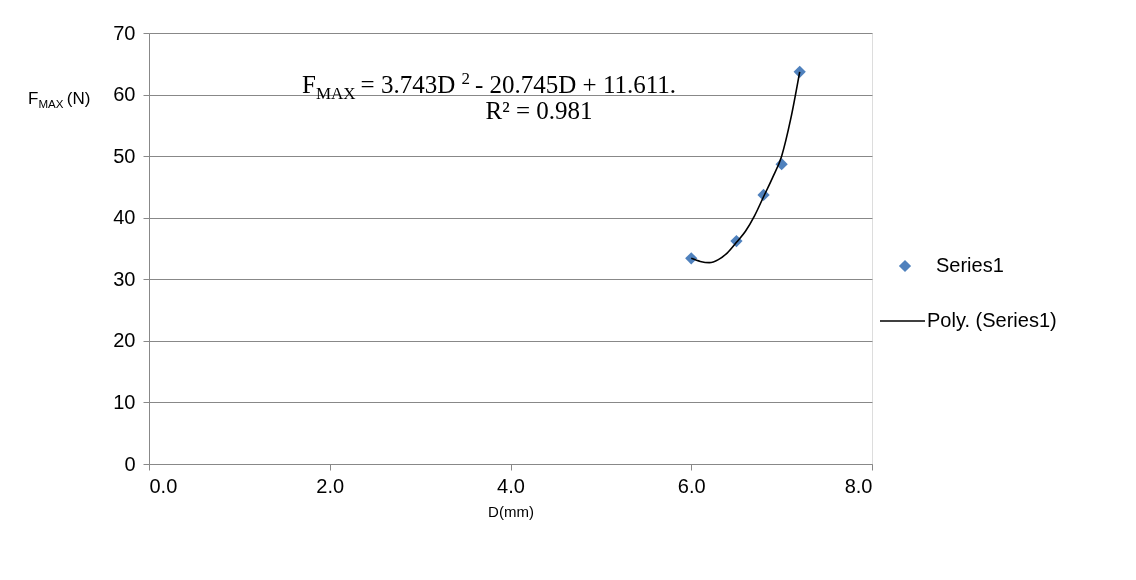 This screenshot has height=580, width=1136. I want to click on x-tick-label: 0.0, so click(163, 485).